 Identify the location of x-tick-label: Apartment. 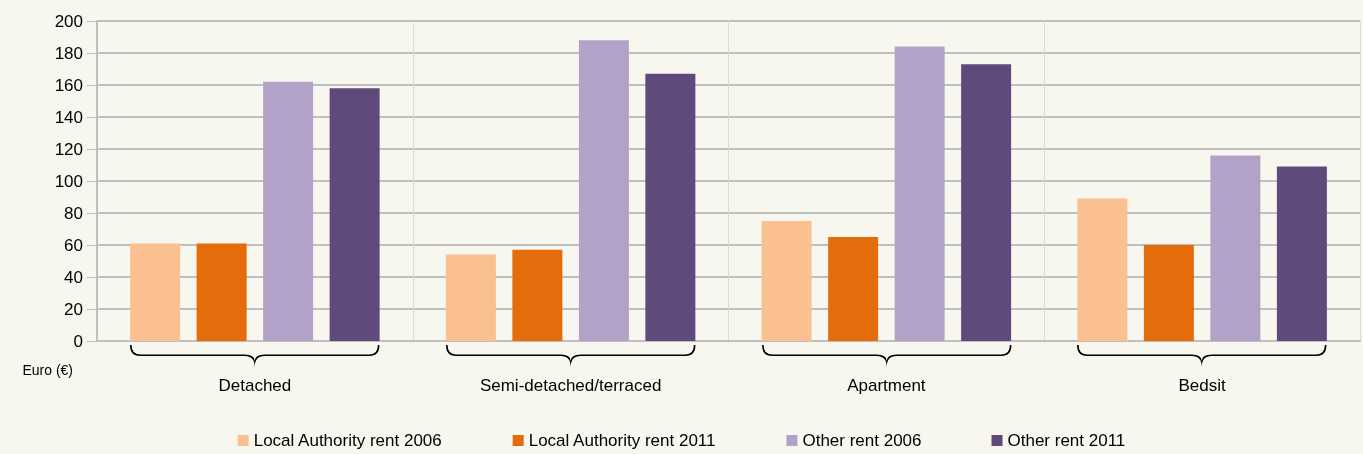
(886, 385).